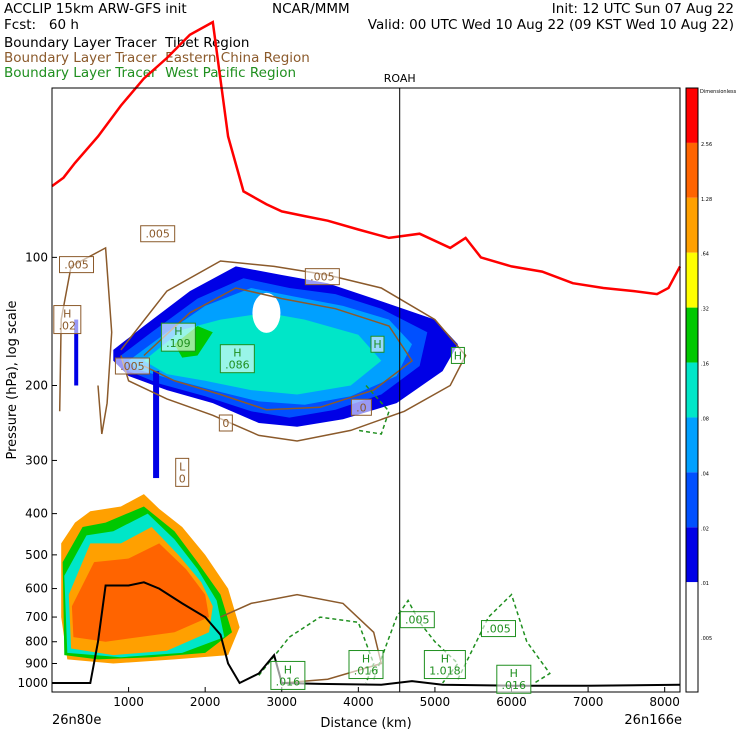 The image size is (740, 740). What do you see at coordinates (36, 514) in the screenshot?
I see `y-tick-label: 400` at bounding box center [36, 514].